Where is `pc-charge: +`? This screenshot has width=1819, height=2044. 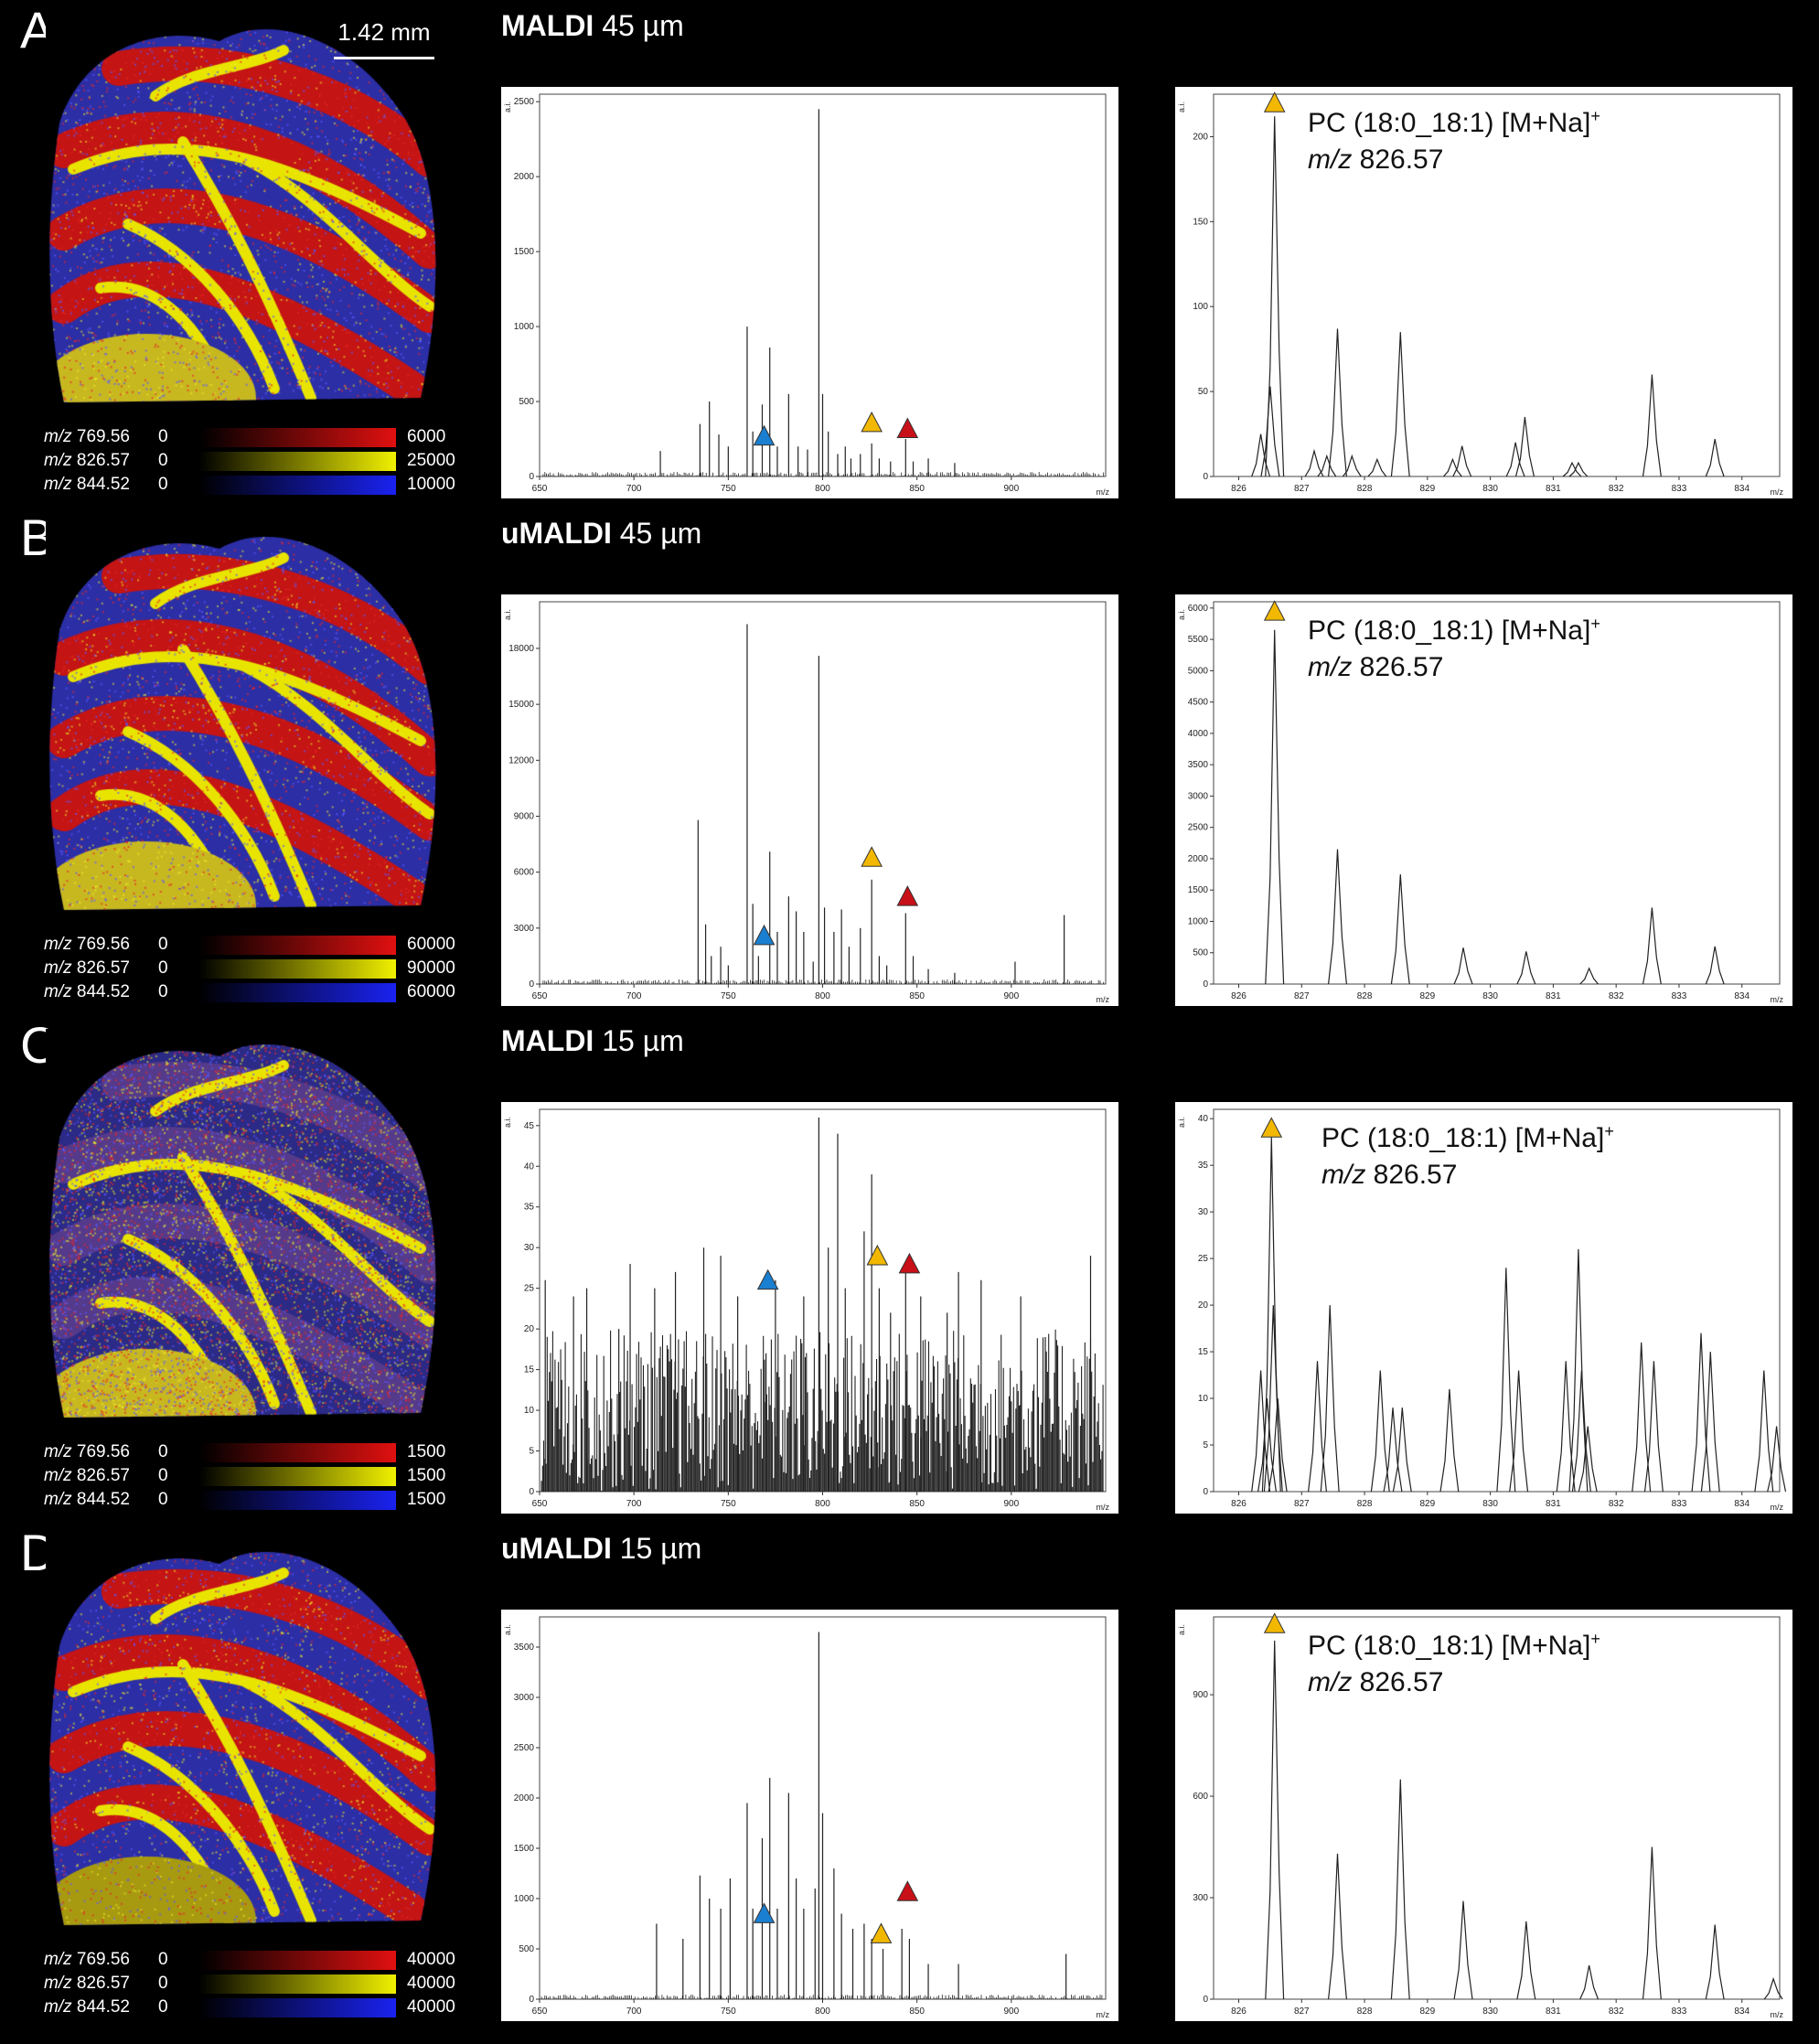 pc-charge: + is located at coordinates (1609, 1131).